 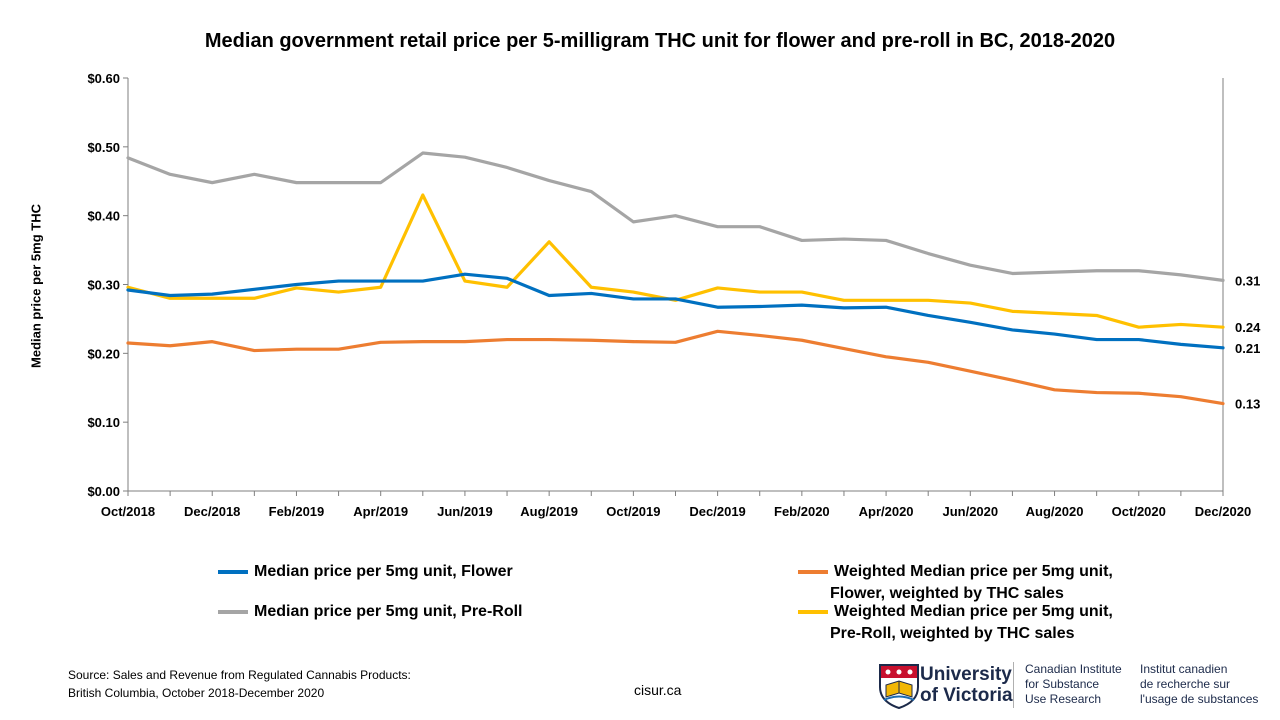 What do you see at coordinates (1247, 348) in the screenshot?
I see `end-value-label: 0.21` at bounding box center [1247, 348].